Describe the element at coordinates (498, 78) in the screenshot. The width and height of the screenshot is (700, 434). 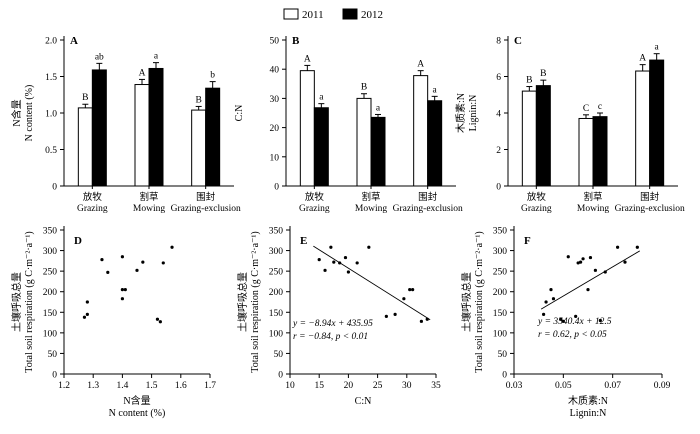
I see `y-tick-label: 6` at that location.